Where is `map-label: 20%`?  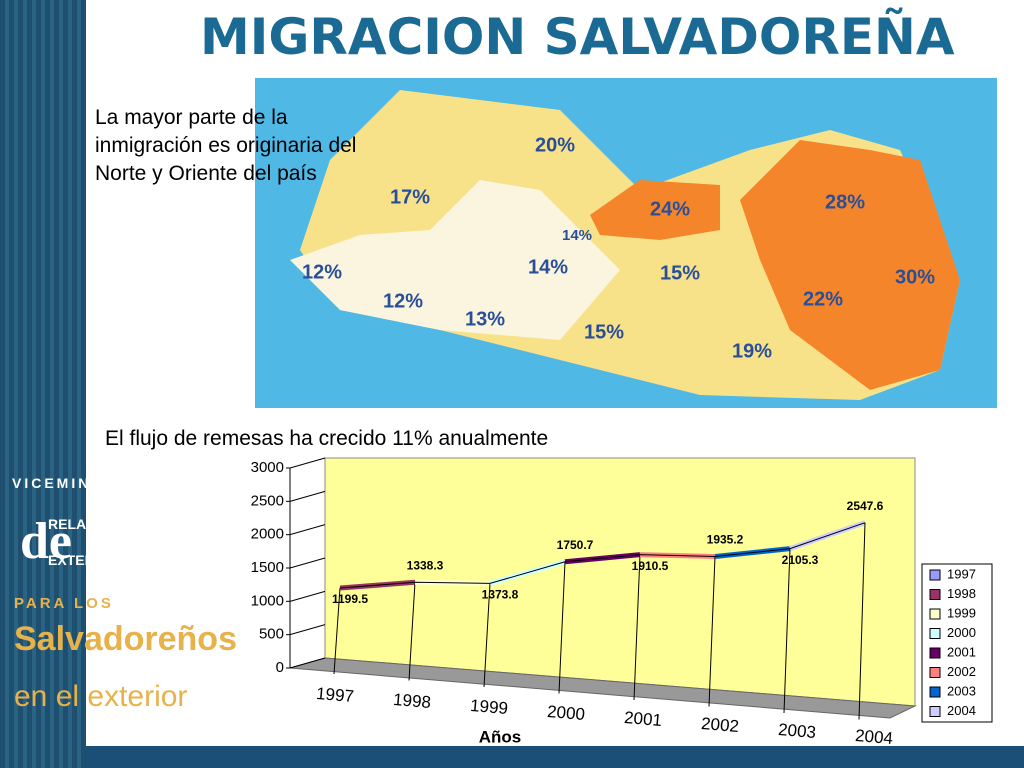
map-label: 20% is located at coordinates (555, 145).